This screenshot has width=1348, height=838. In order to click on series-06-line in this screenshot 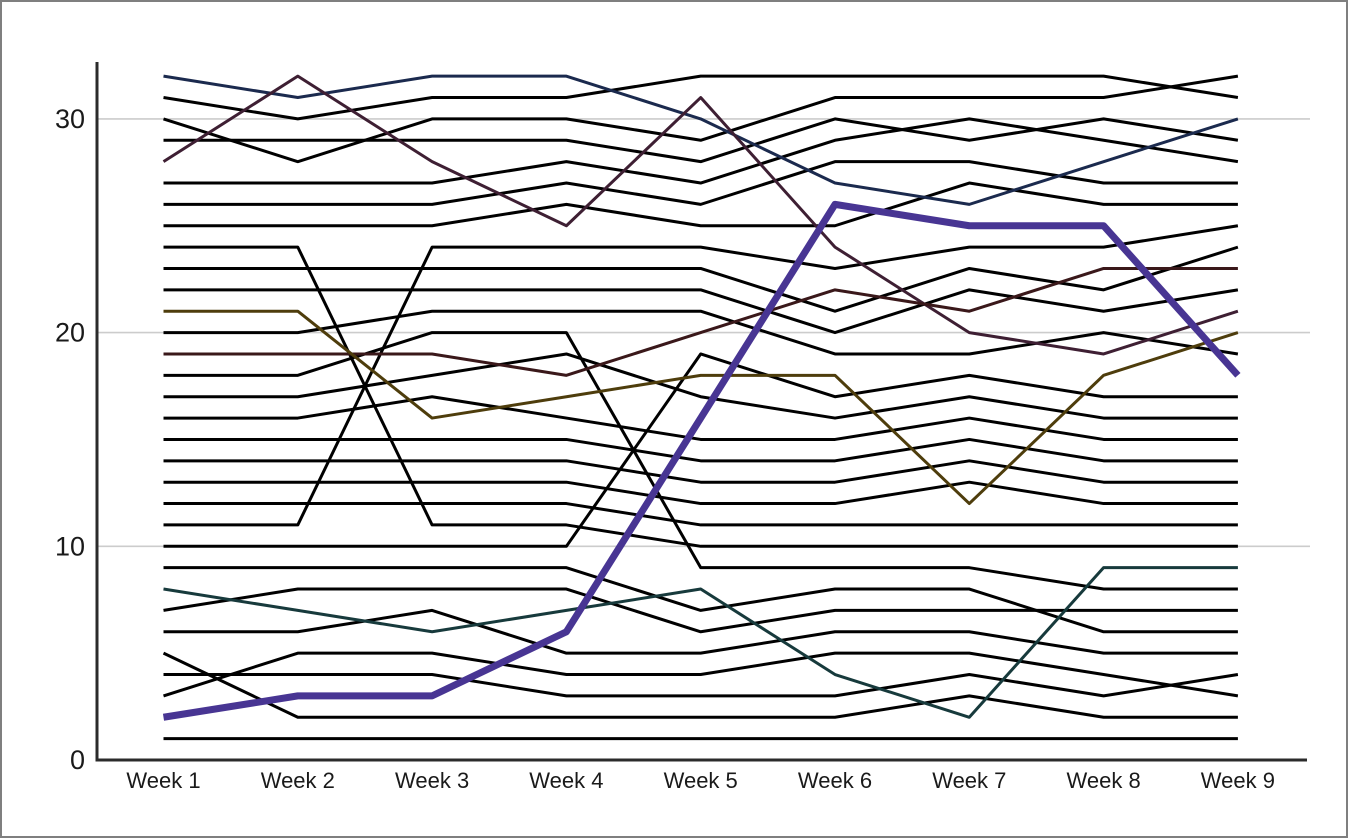, I will do `click(700, 610)`.